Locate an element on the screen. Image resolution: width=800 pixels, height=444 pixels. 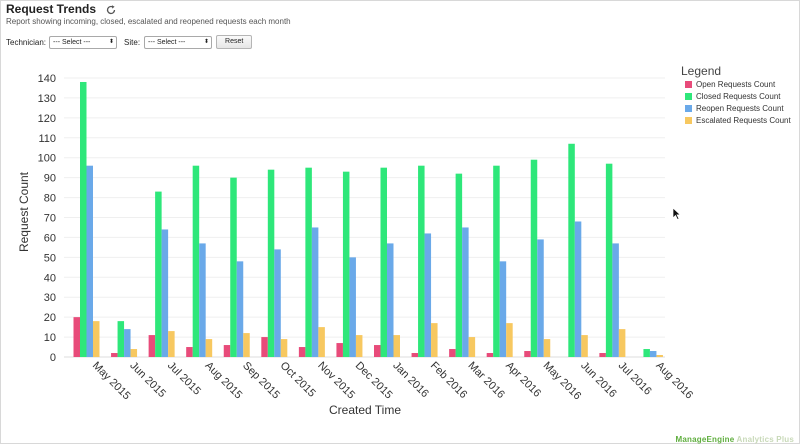
x-tick-label: May 2016 is located at coordinates (562, 381).